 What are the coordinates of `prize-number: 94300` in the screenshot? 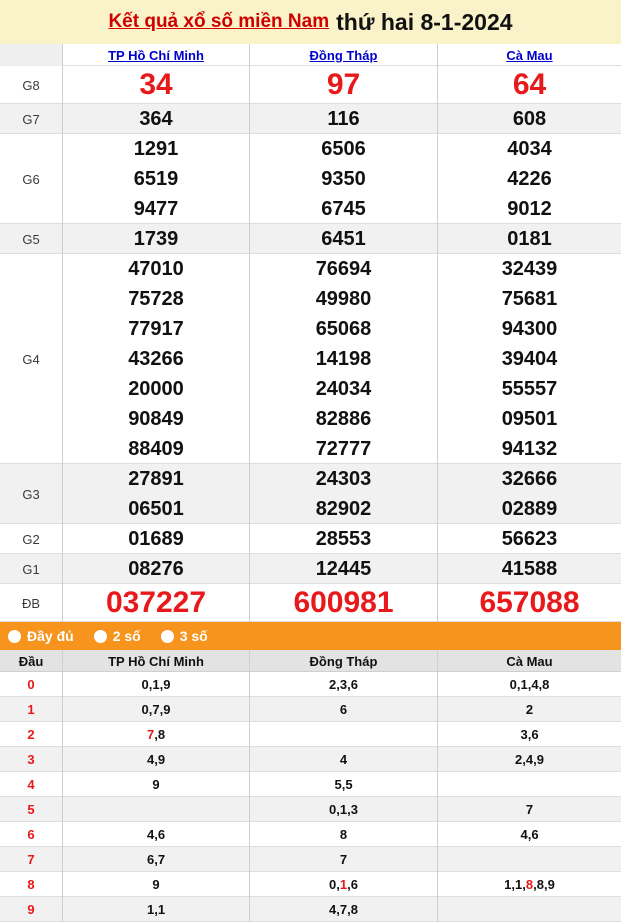 It's located at (529, 329).